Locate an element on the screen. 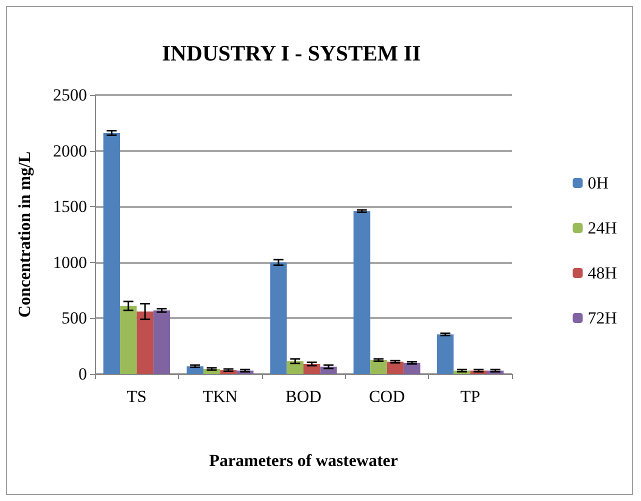  x-axis-title: Parameters of wastewater is located at coordinates (303, 460).